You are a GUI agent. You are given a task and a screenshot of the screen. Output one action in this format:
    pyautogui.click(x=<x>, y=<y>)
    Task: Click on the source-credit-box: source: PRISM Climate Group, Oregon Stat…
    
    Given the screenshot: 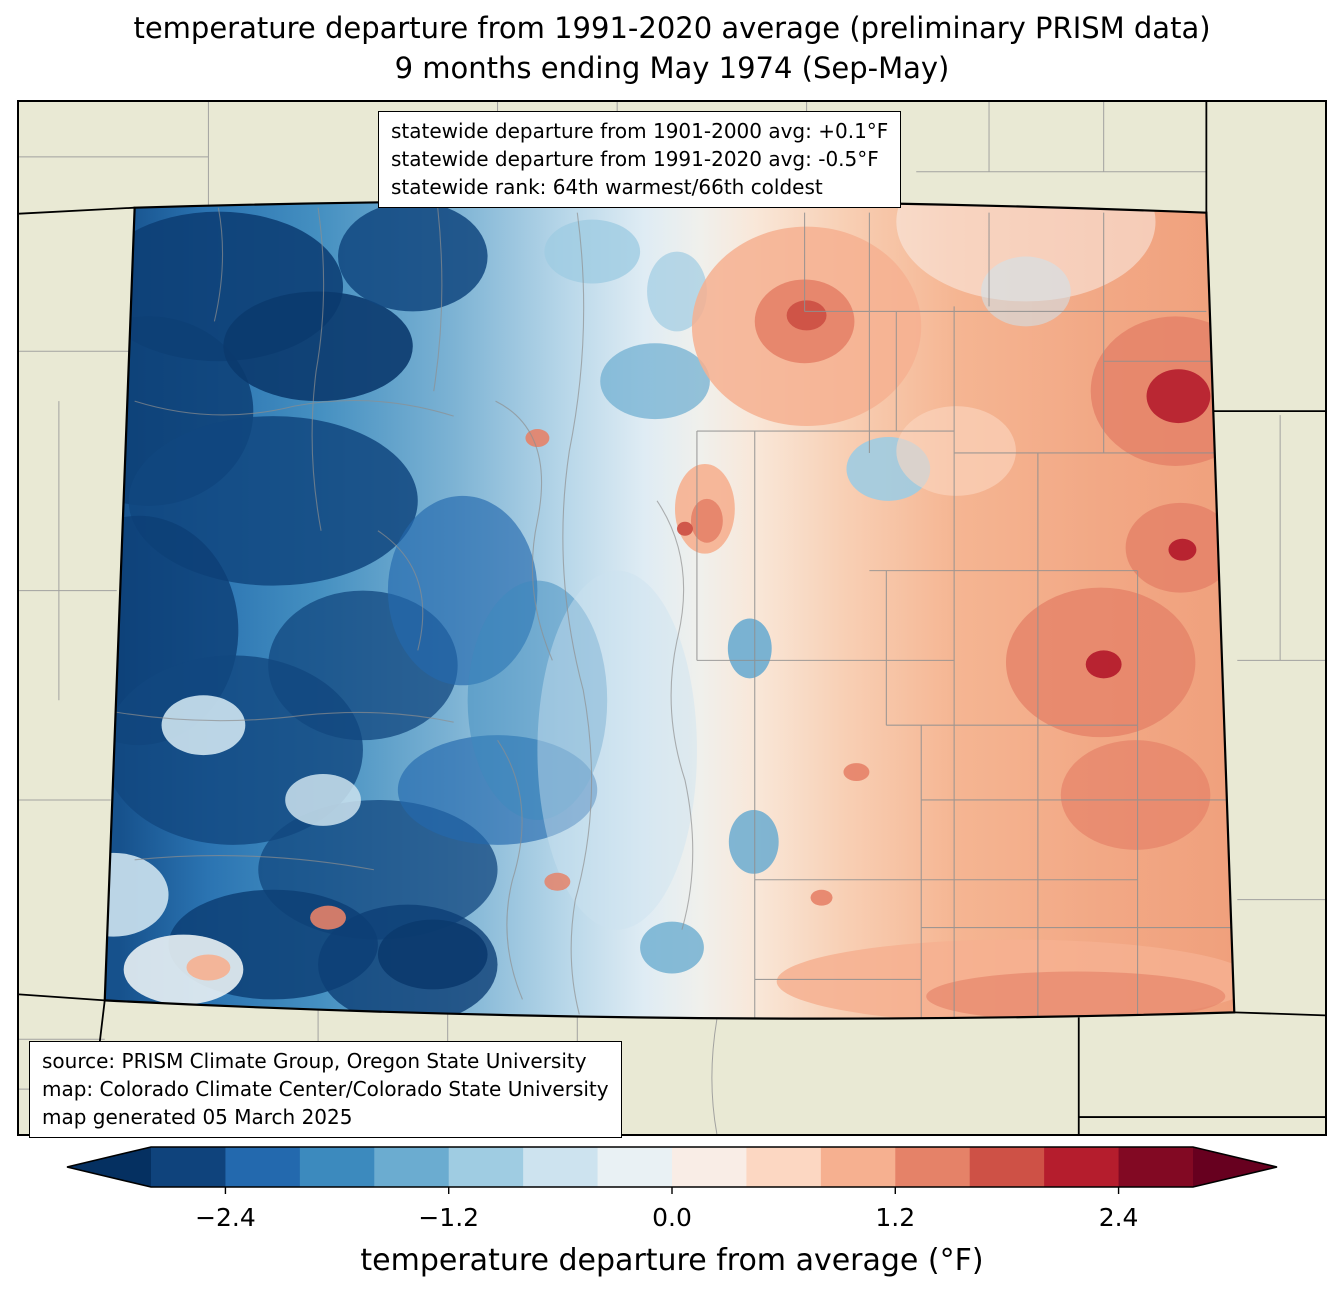 What is the action you would take?
    pyautogui.click(x=325, y=1089)
    